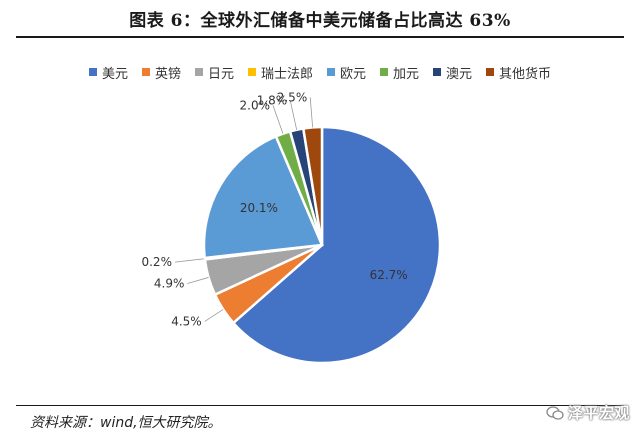 The height and width of the screenshot is (438, 640). What do you see at coordinates (263, 197) in the screenshot?
I see `pie-slice` at bounding box center [263, 197].